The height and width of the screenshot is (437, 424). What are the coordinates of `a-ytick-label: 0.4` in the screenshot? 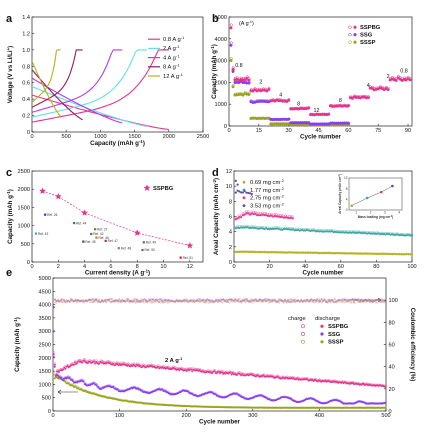 It's located at (26, 100).